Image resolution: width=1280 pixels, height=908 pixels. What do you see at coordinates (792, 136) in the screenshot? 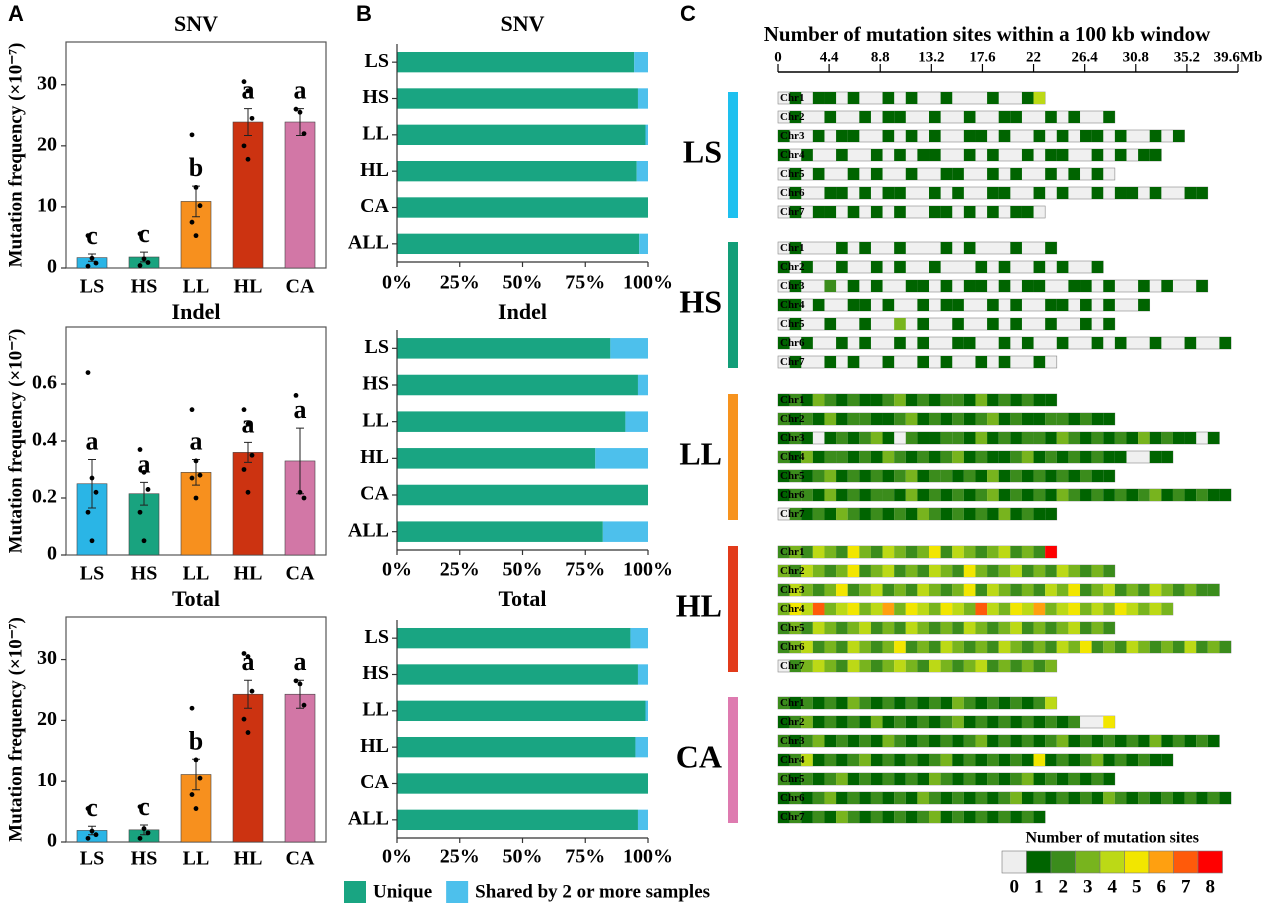
I see `chromosome-label: Chr3` at bounding box center [792, 136].